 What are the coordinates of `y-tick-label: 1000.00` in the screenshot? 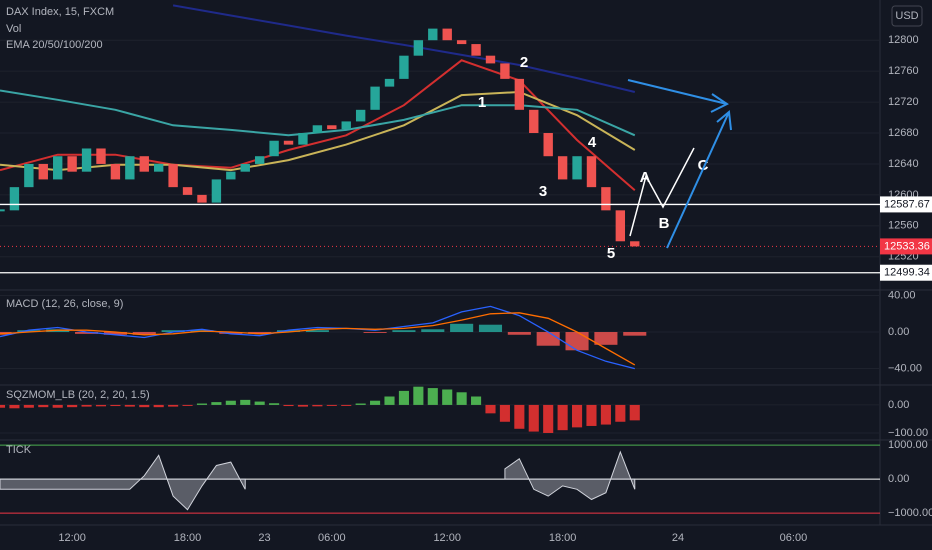 It's located at (908, 445).